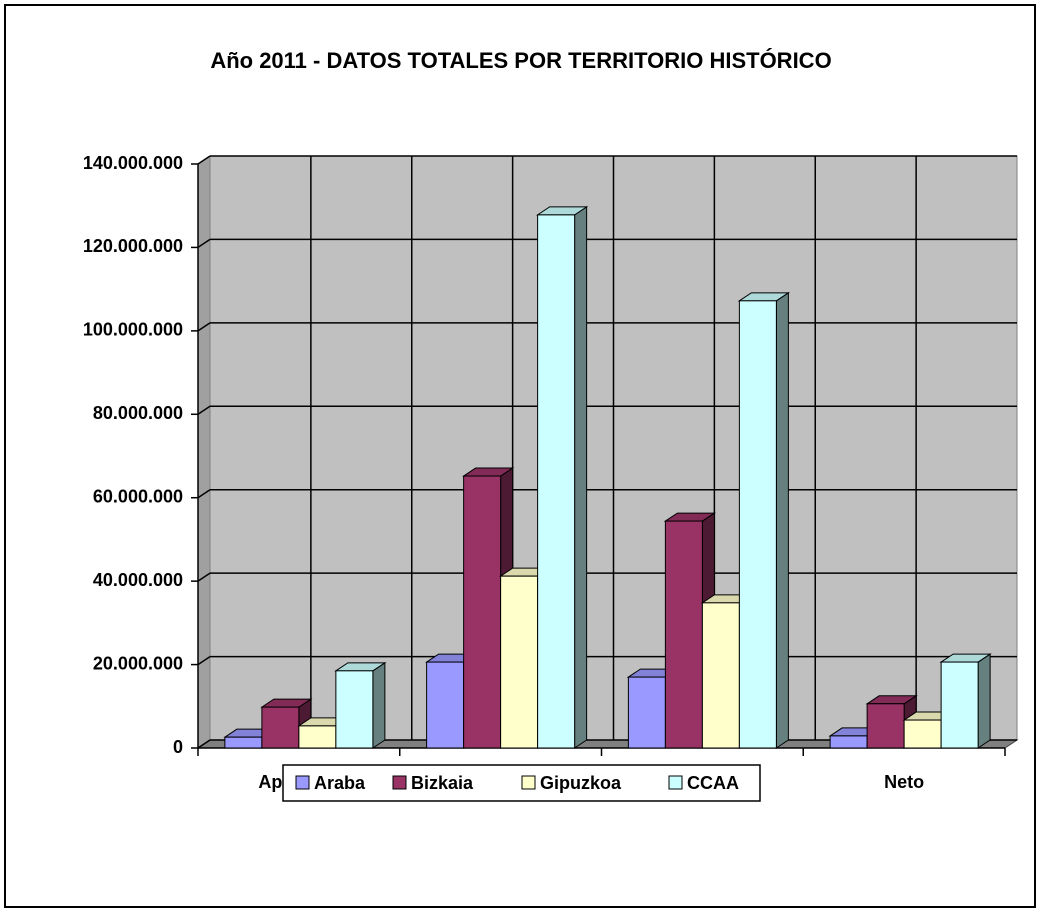  What do you see at coordinates (442, 783) in the screenshot?
I see `legend-label: Bizkaia` at bounding box center [442, 783].